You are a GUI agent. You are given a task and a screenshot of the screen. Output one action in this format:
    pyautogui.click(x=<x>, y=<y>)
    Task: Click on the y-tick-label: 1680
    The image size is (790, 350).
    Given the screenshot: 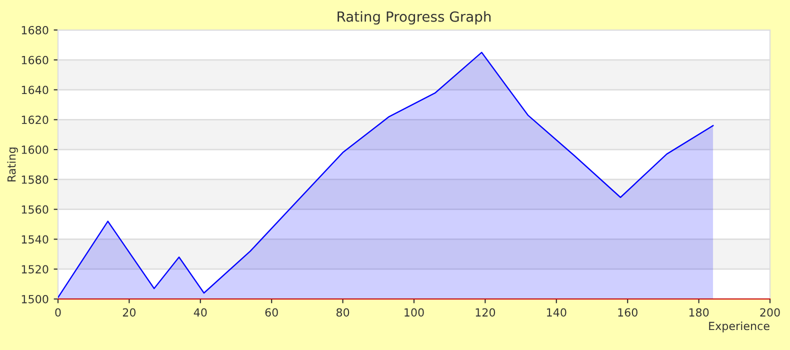 What is the action you would take?
    pyautogui.click(x=35, y=30)
    